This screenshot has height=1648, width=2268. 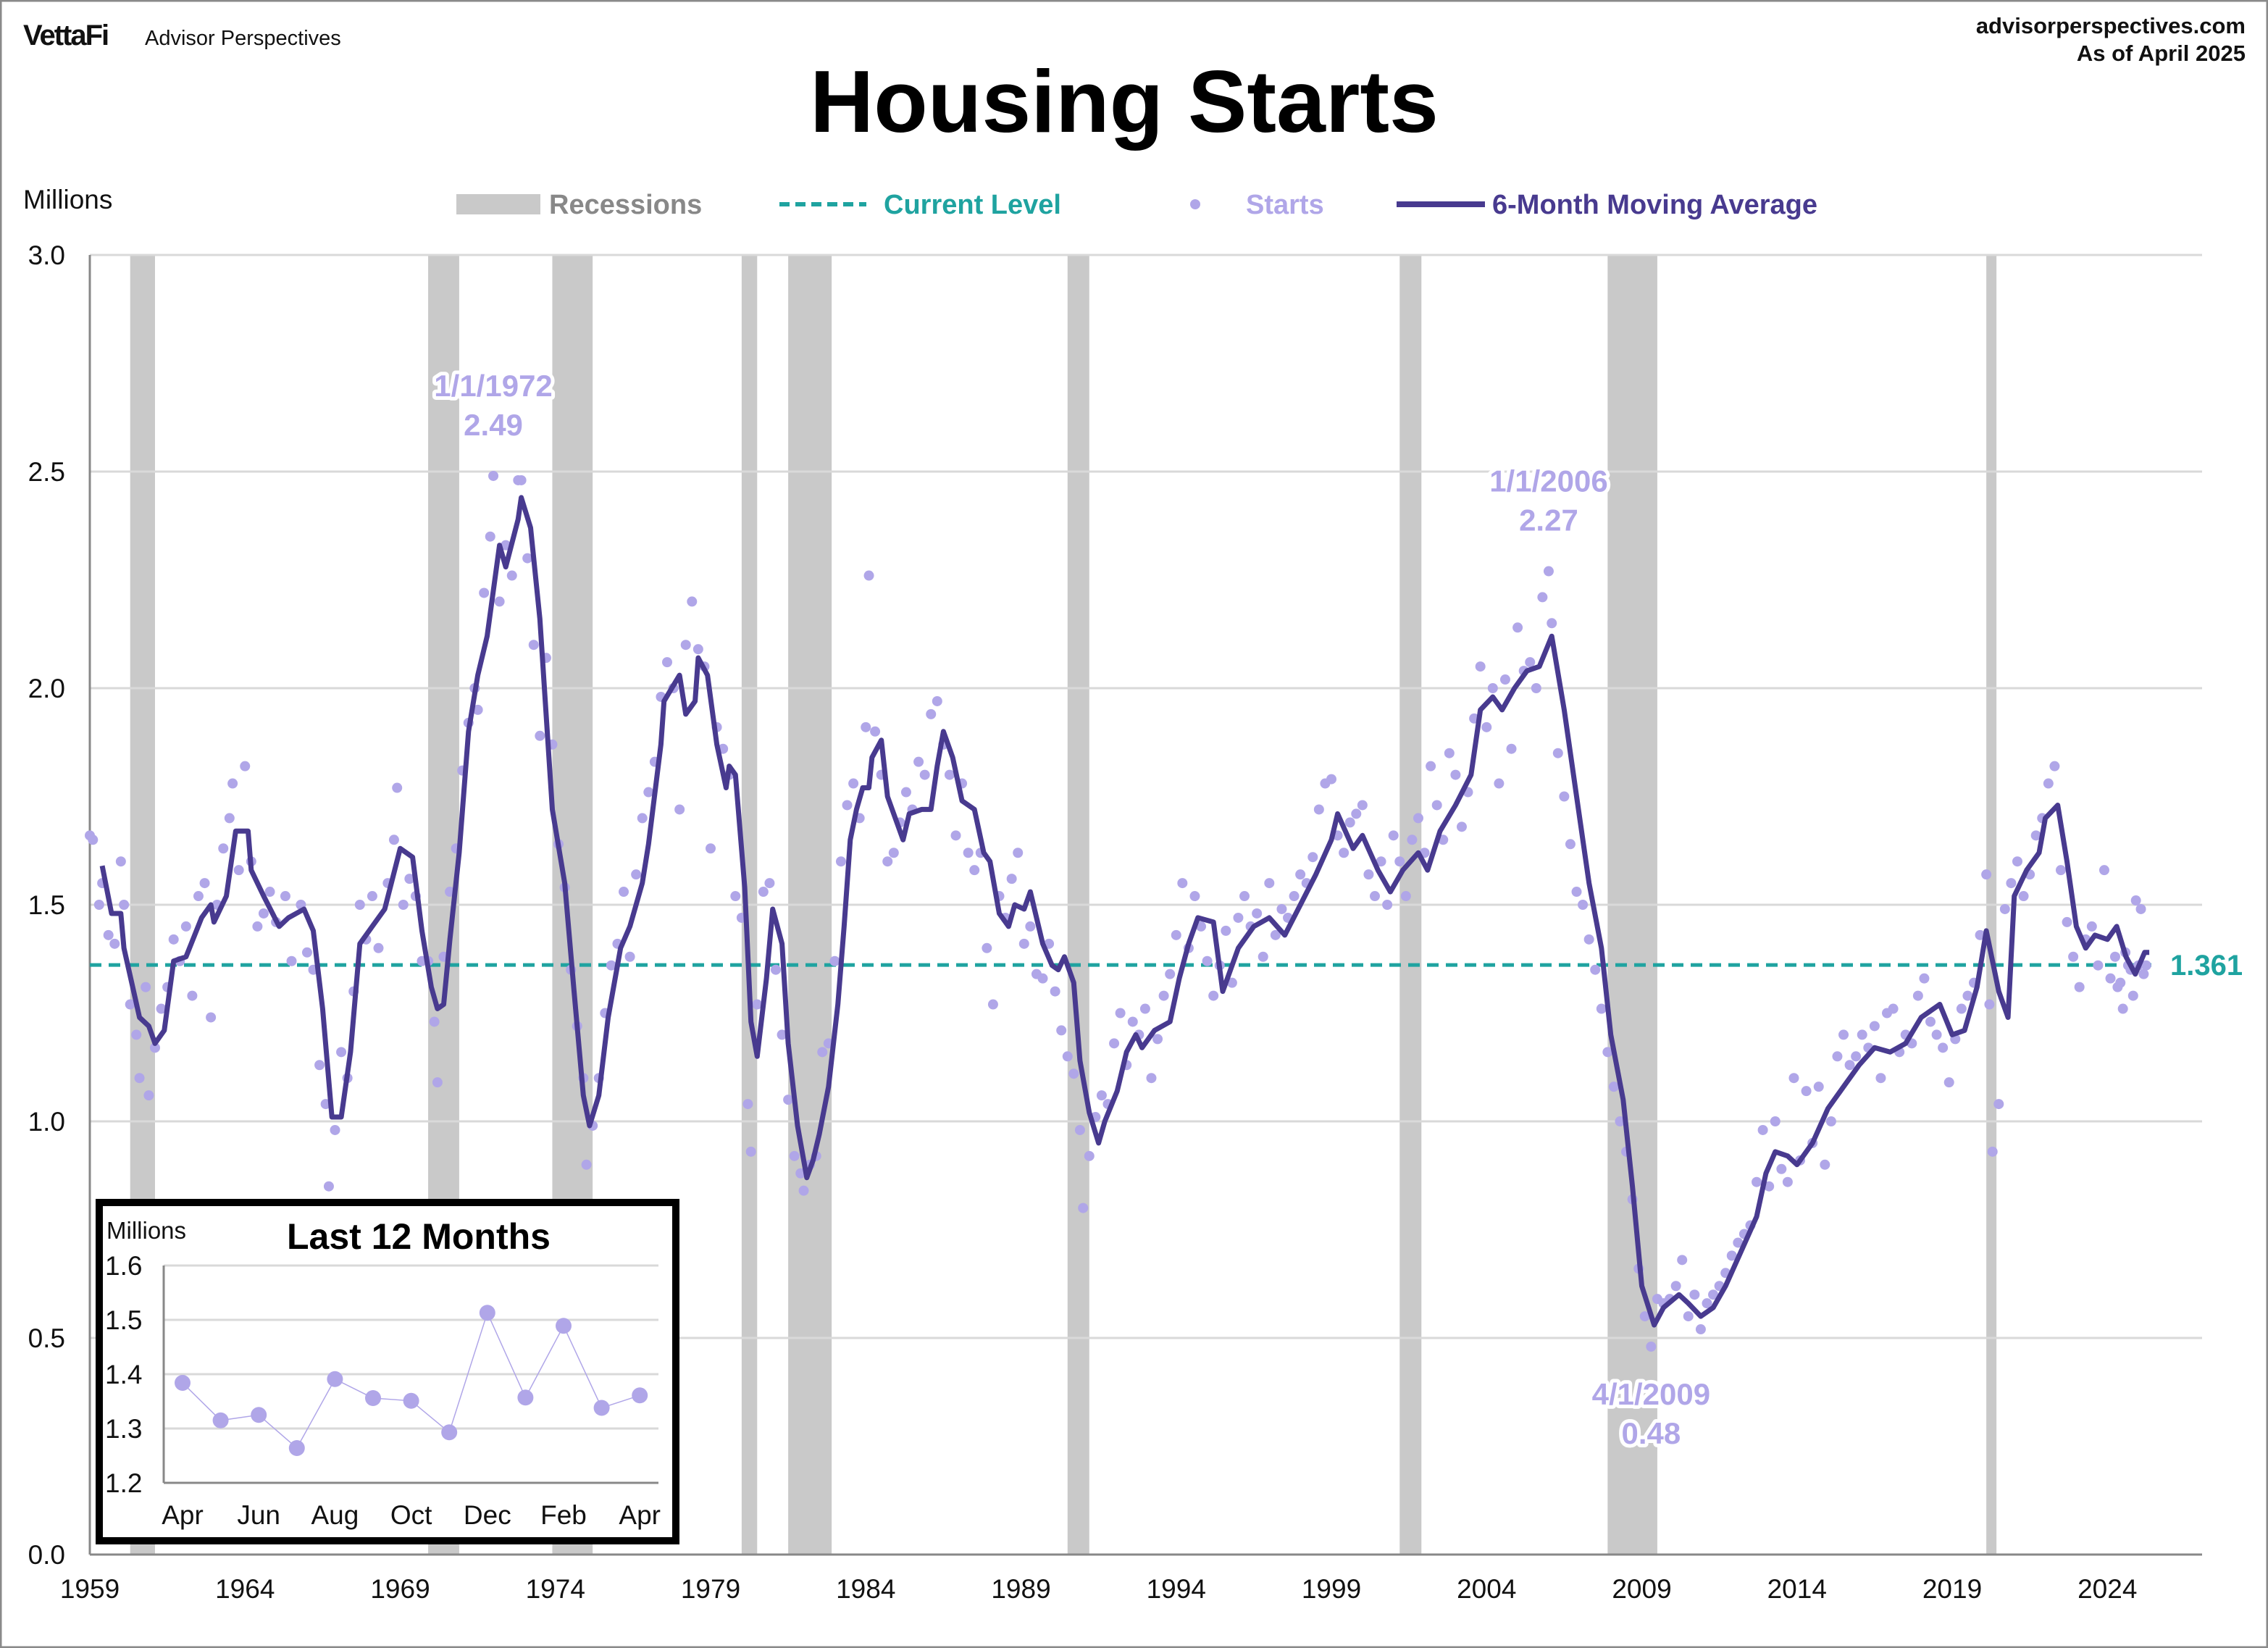 I want to click on x-tick-label: 1959, so click(x=90, y=1589).